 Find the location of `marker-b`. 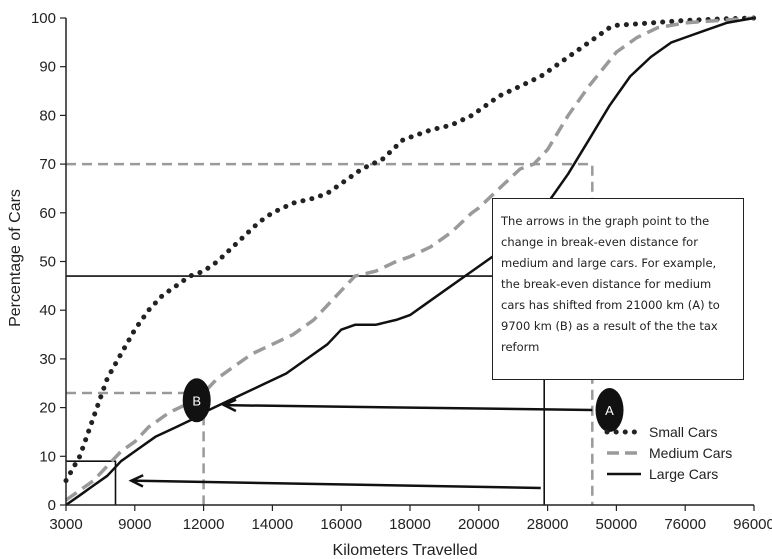

marker-b is located at coordinates (196, 400).